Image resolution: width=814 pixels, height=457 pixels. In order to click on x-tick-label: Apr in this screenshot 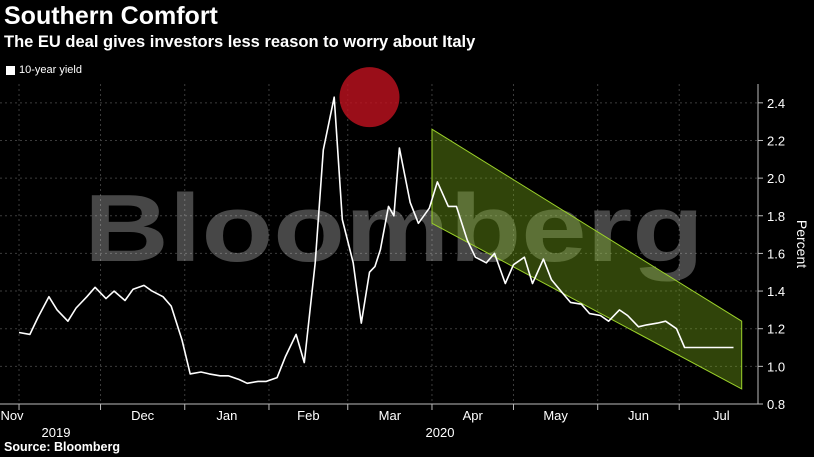, I will do `click(473, 415)`.